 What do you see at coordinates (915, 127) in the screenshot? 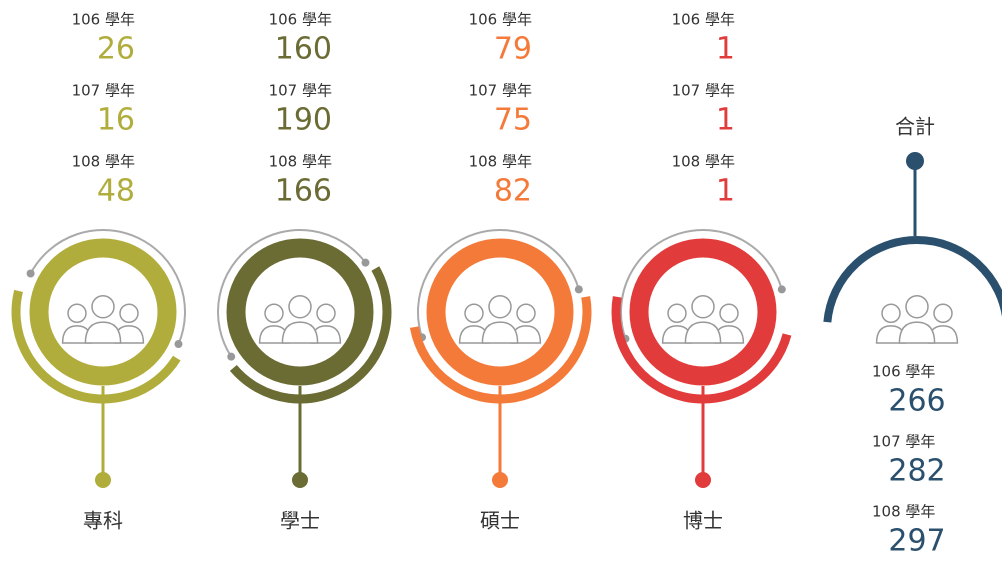
I see `total-name: 合計` at bounding box center [915, 127].